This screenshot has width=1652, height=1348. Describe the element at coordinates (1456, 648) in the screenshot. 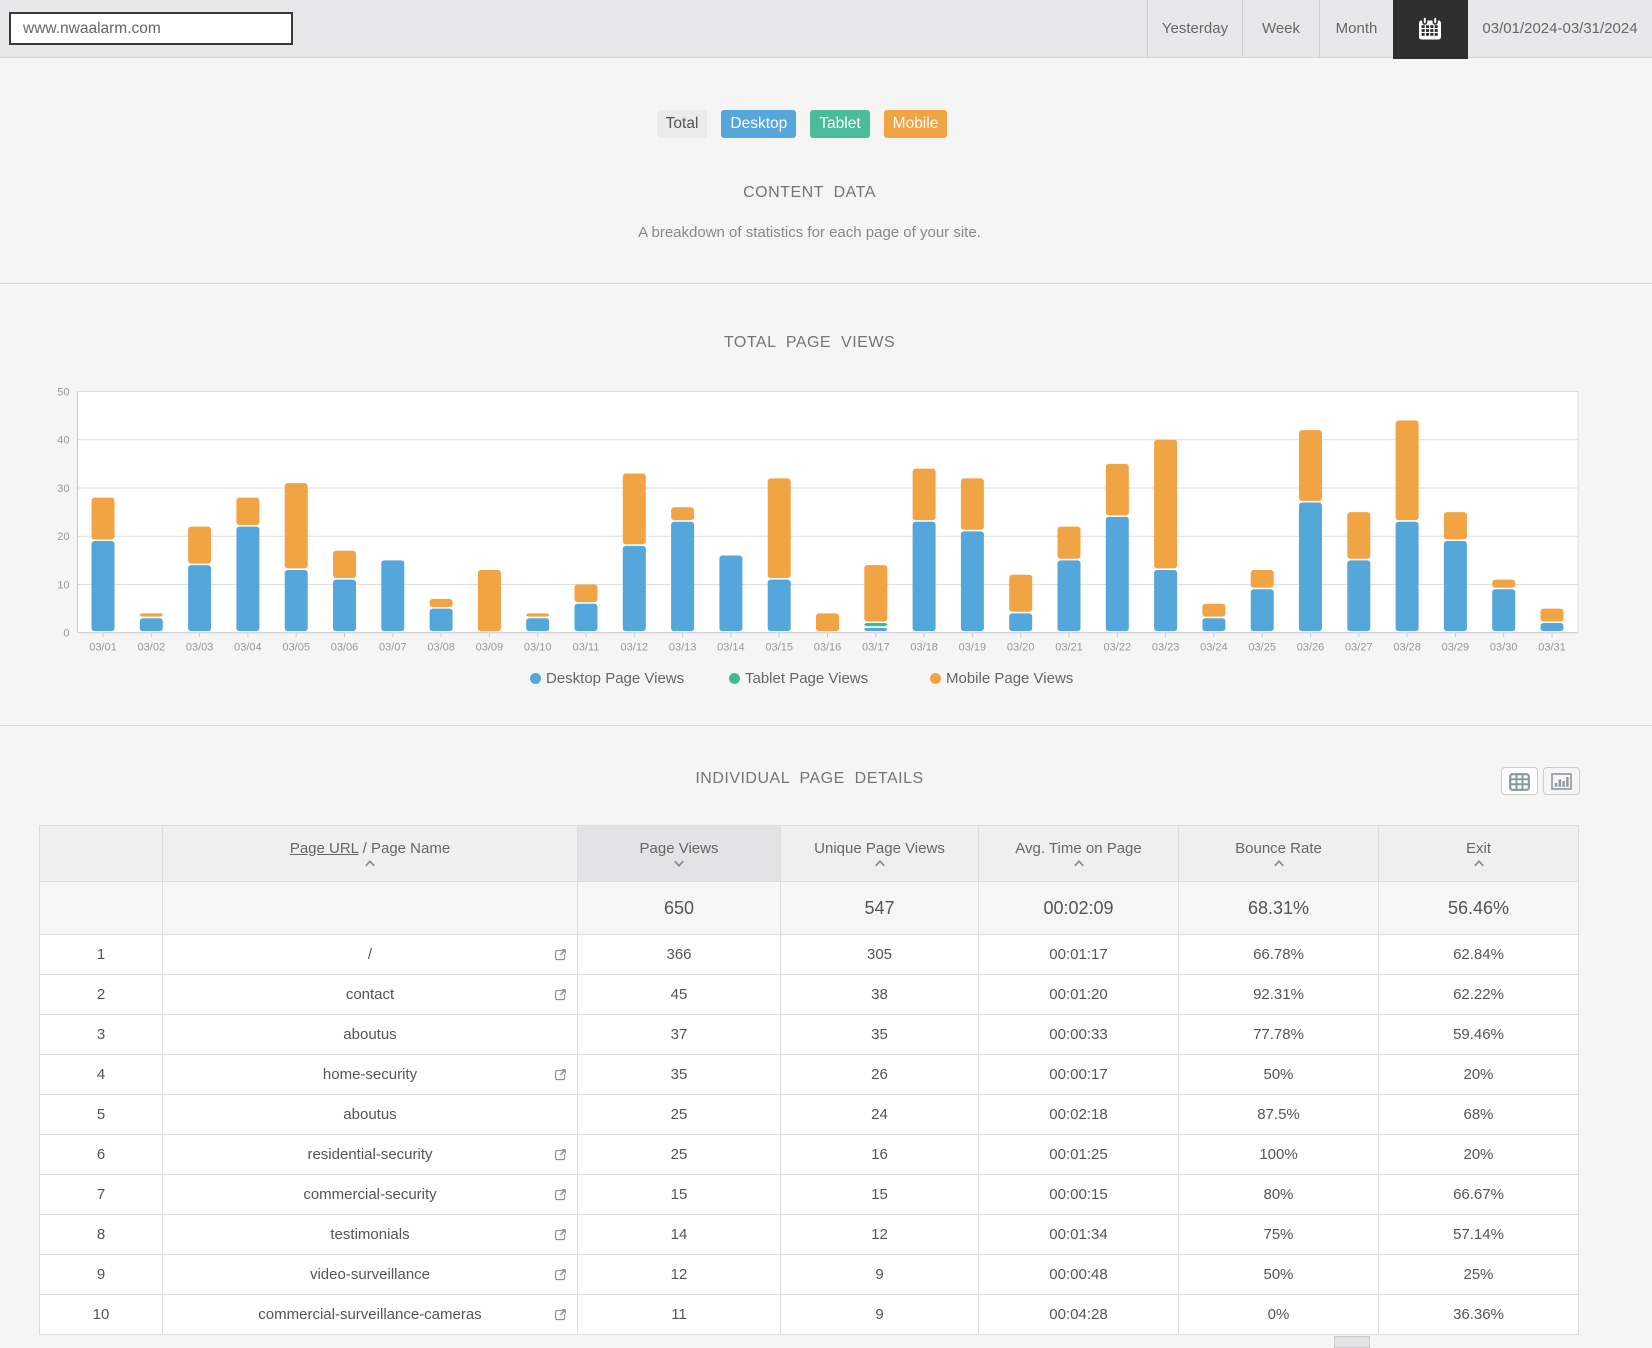

I see `svg-text: 03/29` at that location.